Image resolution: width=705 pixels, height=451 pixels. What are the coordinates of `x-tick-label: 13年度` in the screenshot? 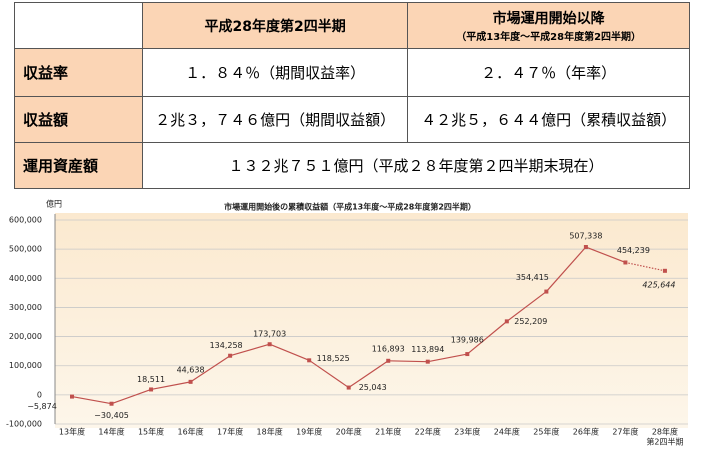 It's located at (72, 432).